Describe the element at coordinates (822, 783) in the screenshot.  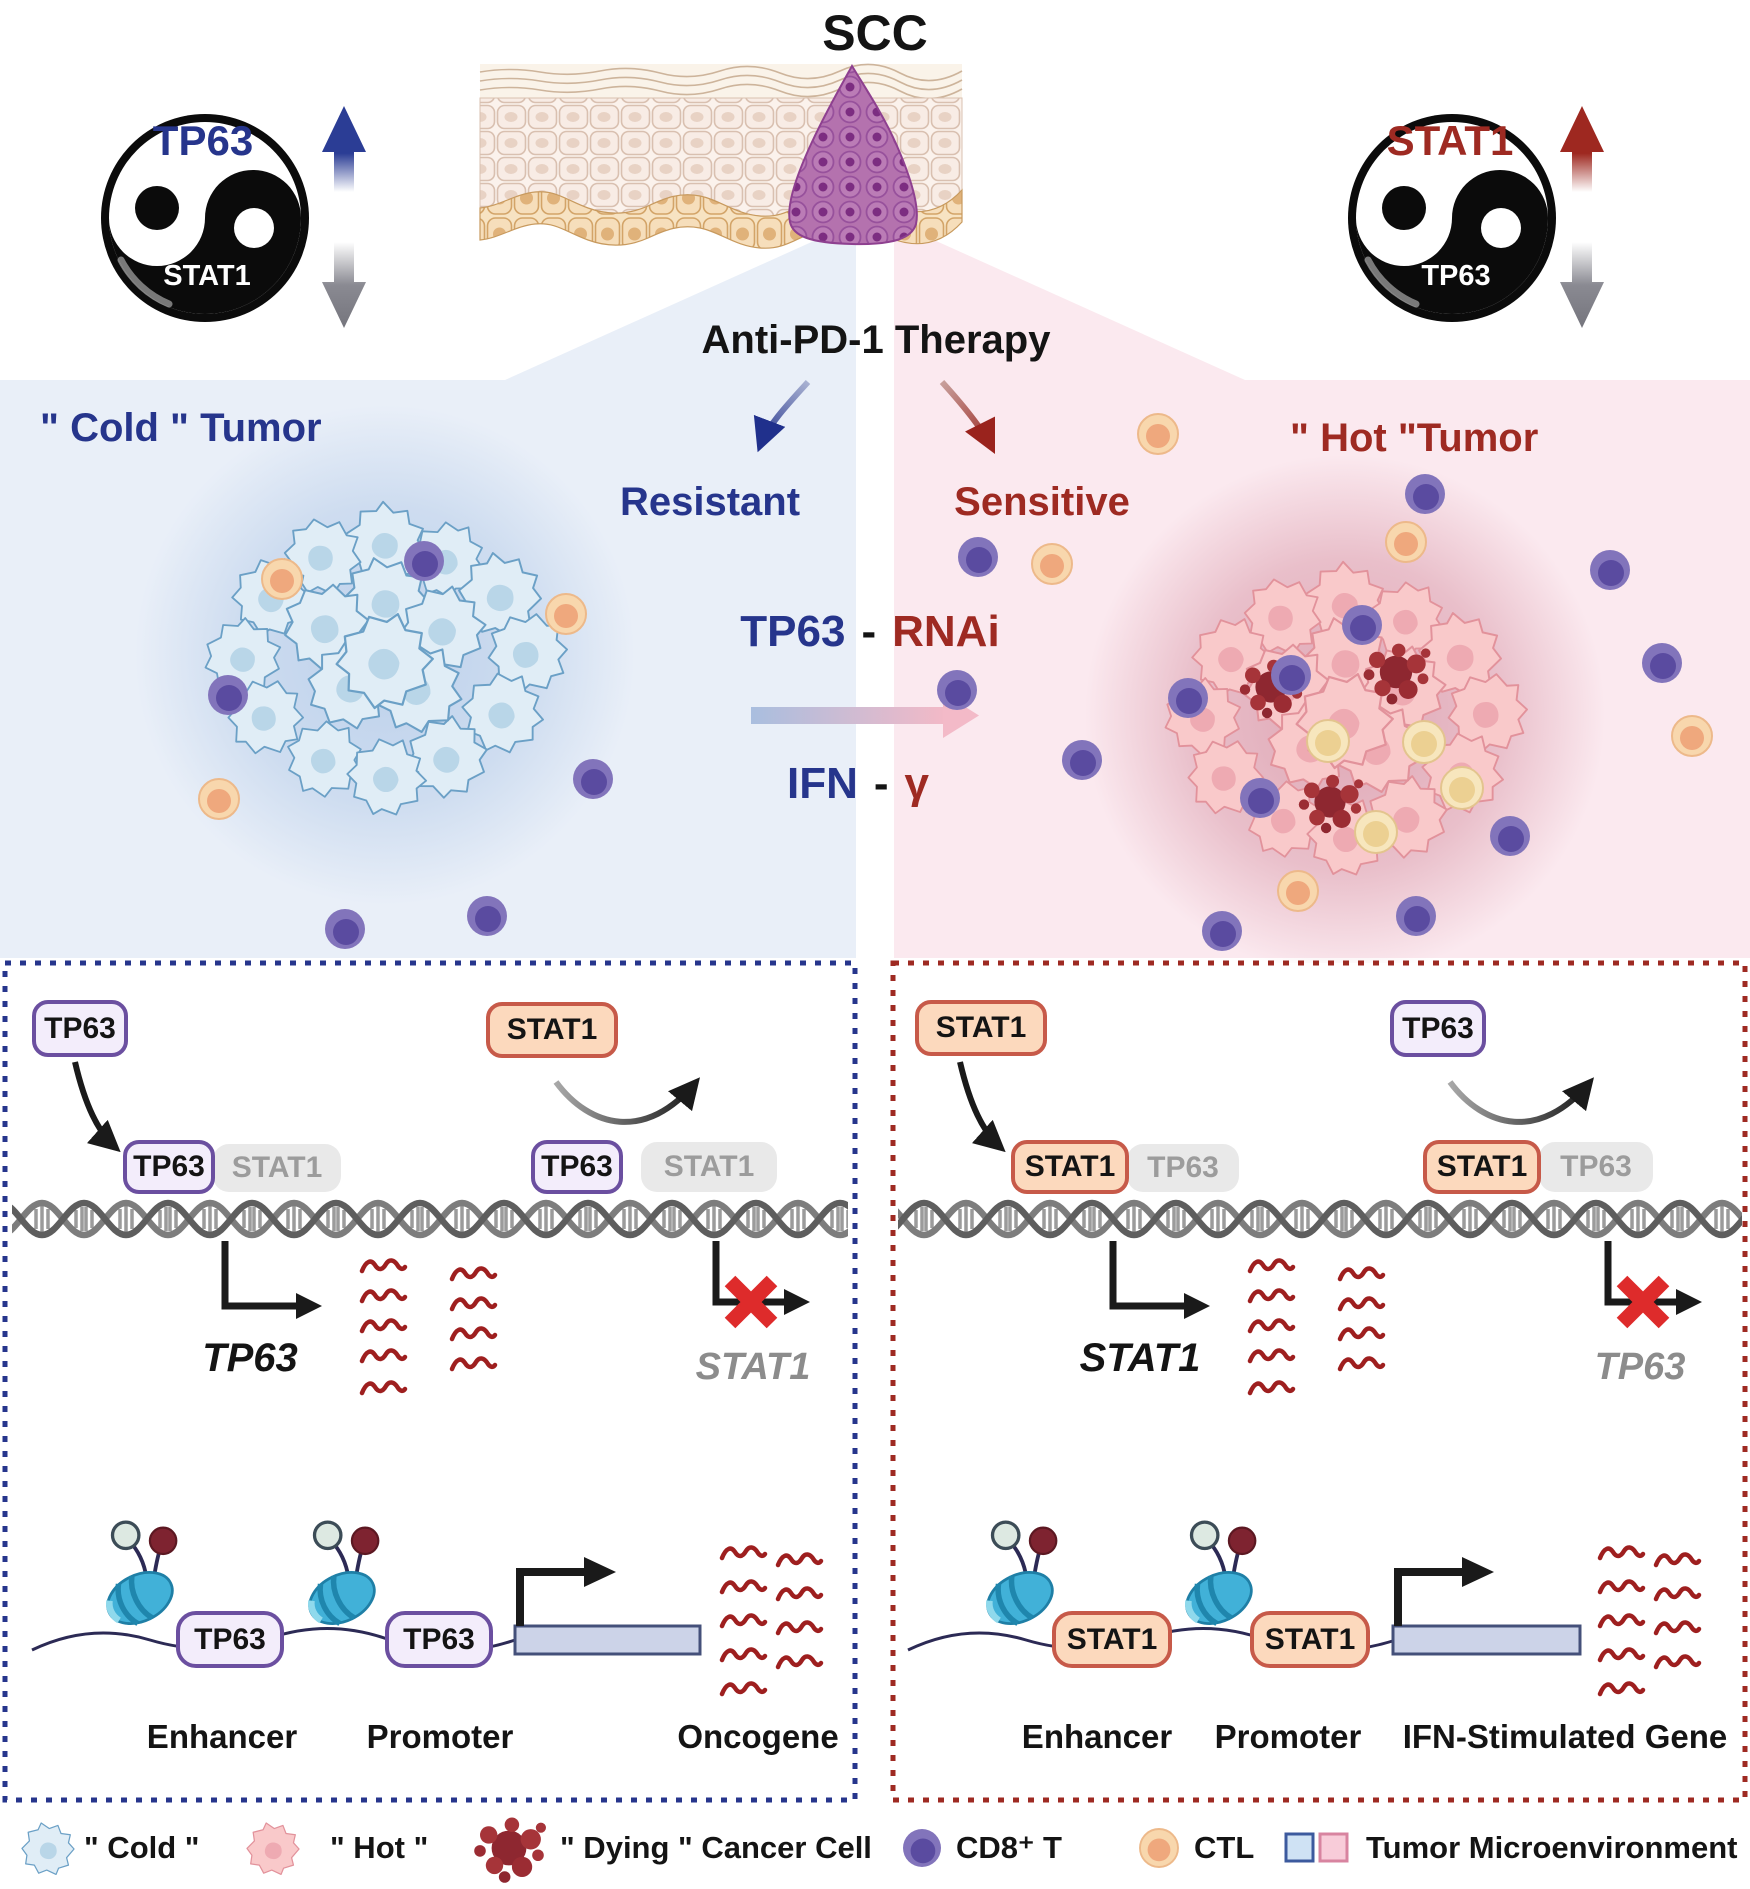
I see `cytokine-name: IFN` at that location.